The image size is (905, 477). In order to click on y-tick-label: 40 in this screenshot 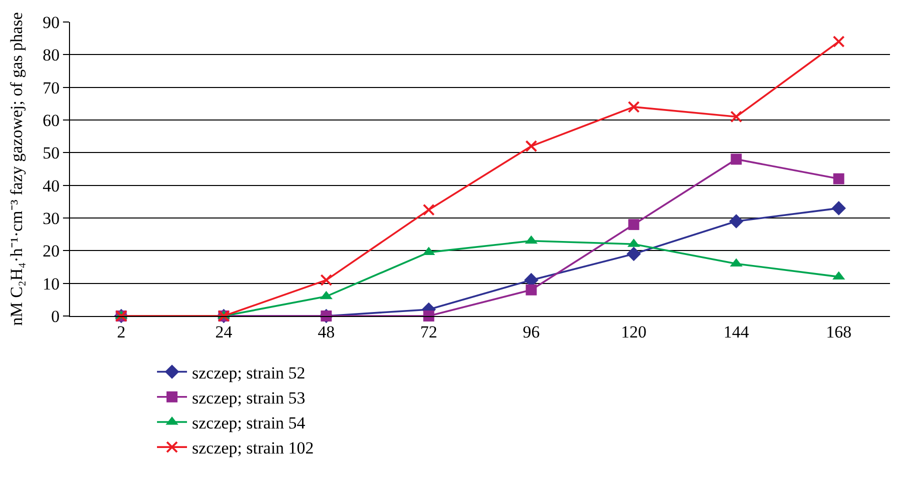, I will do `click(51, 186)`.